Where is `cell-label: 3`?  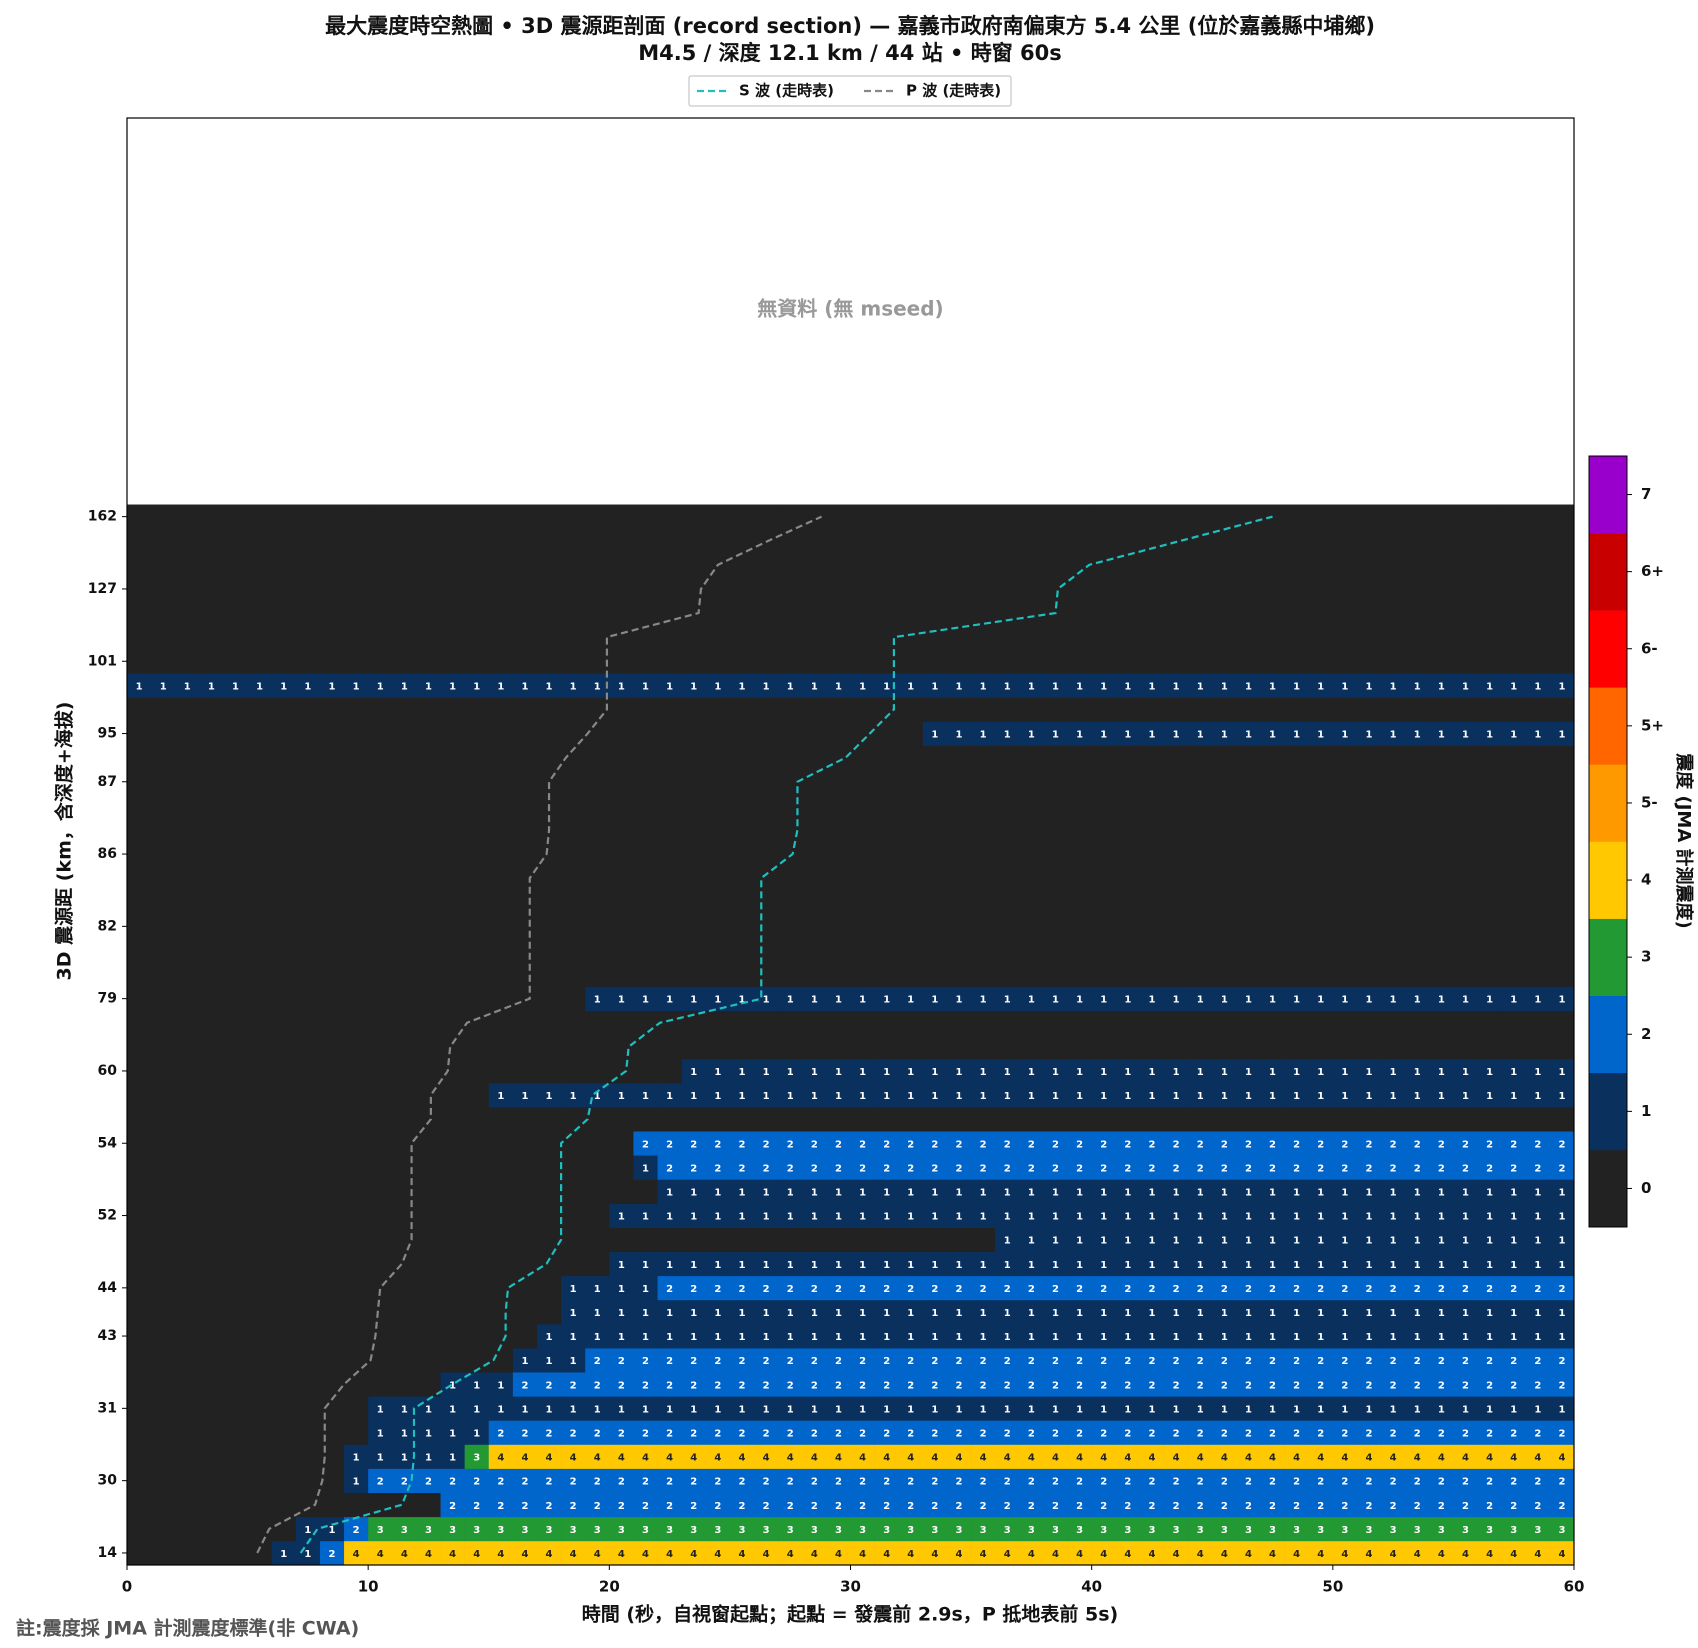 cell-label: 3 is located at coordinates (1344, 1530).